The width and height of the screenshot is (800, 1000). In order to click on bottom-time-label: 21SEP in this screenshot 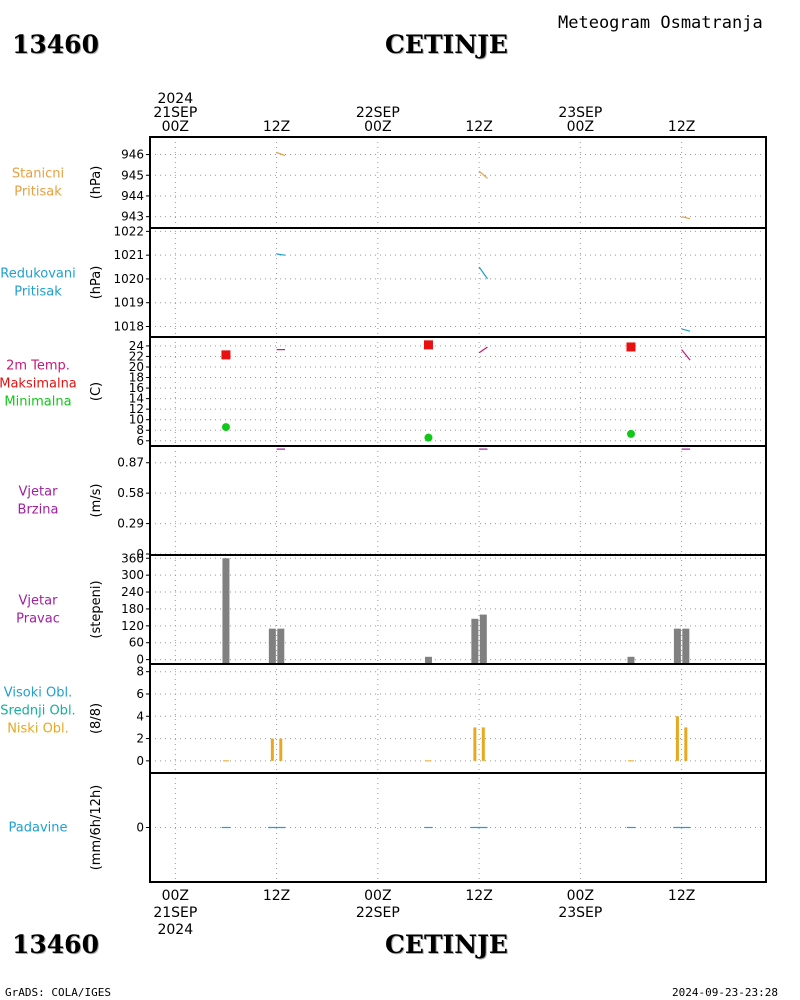, I will do `click(175, 913)`.